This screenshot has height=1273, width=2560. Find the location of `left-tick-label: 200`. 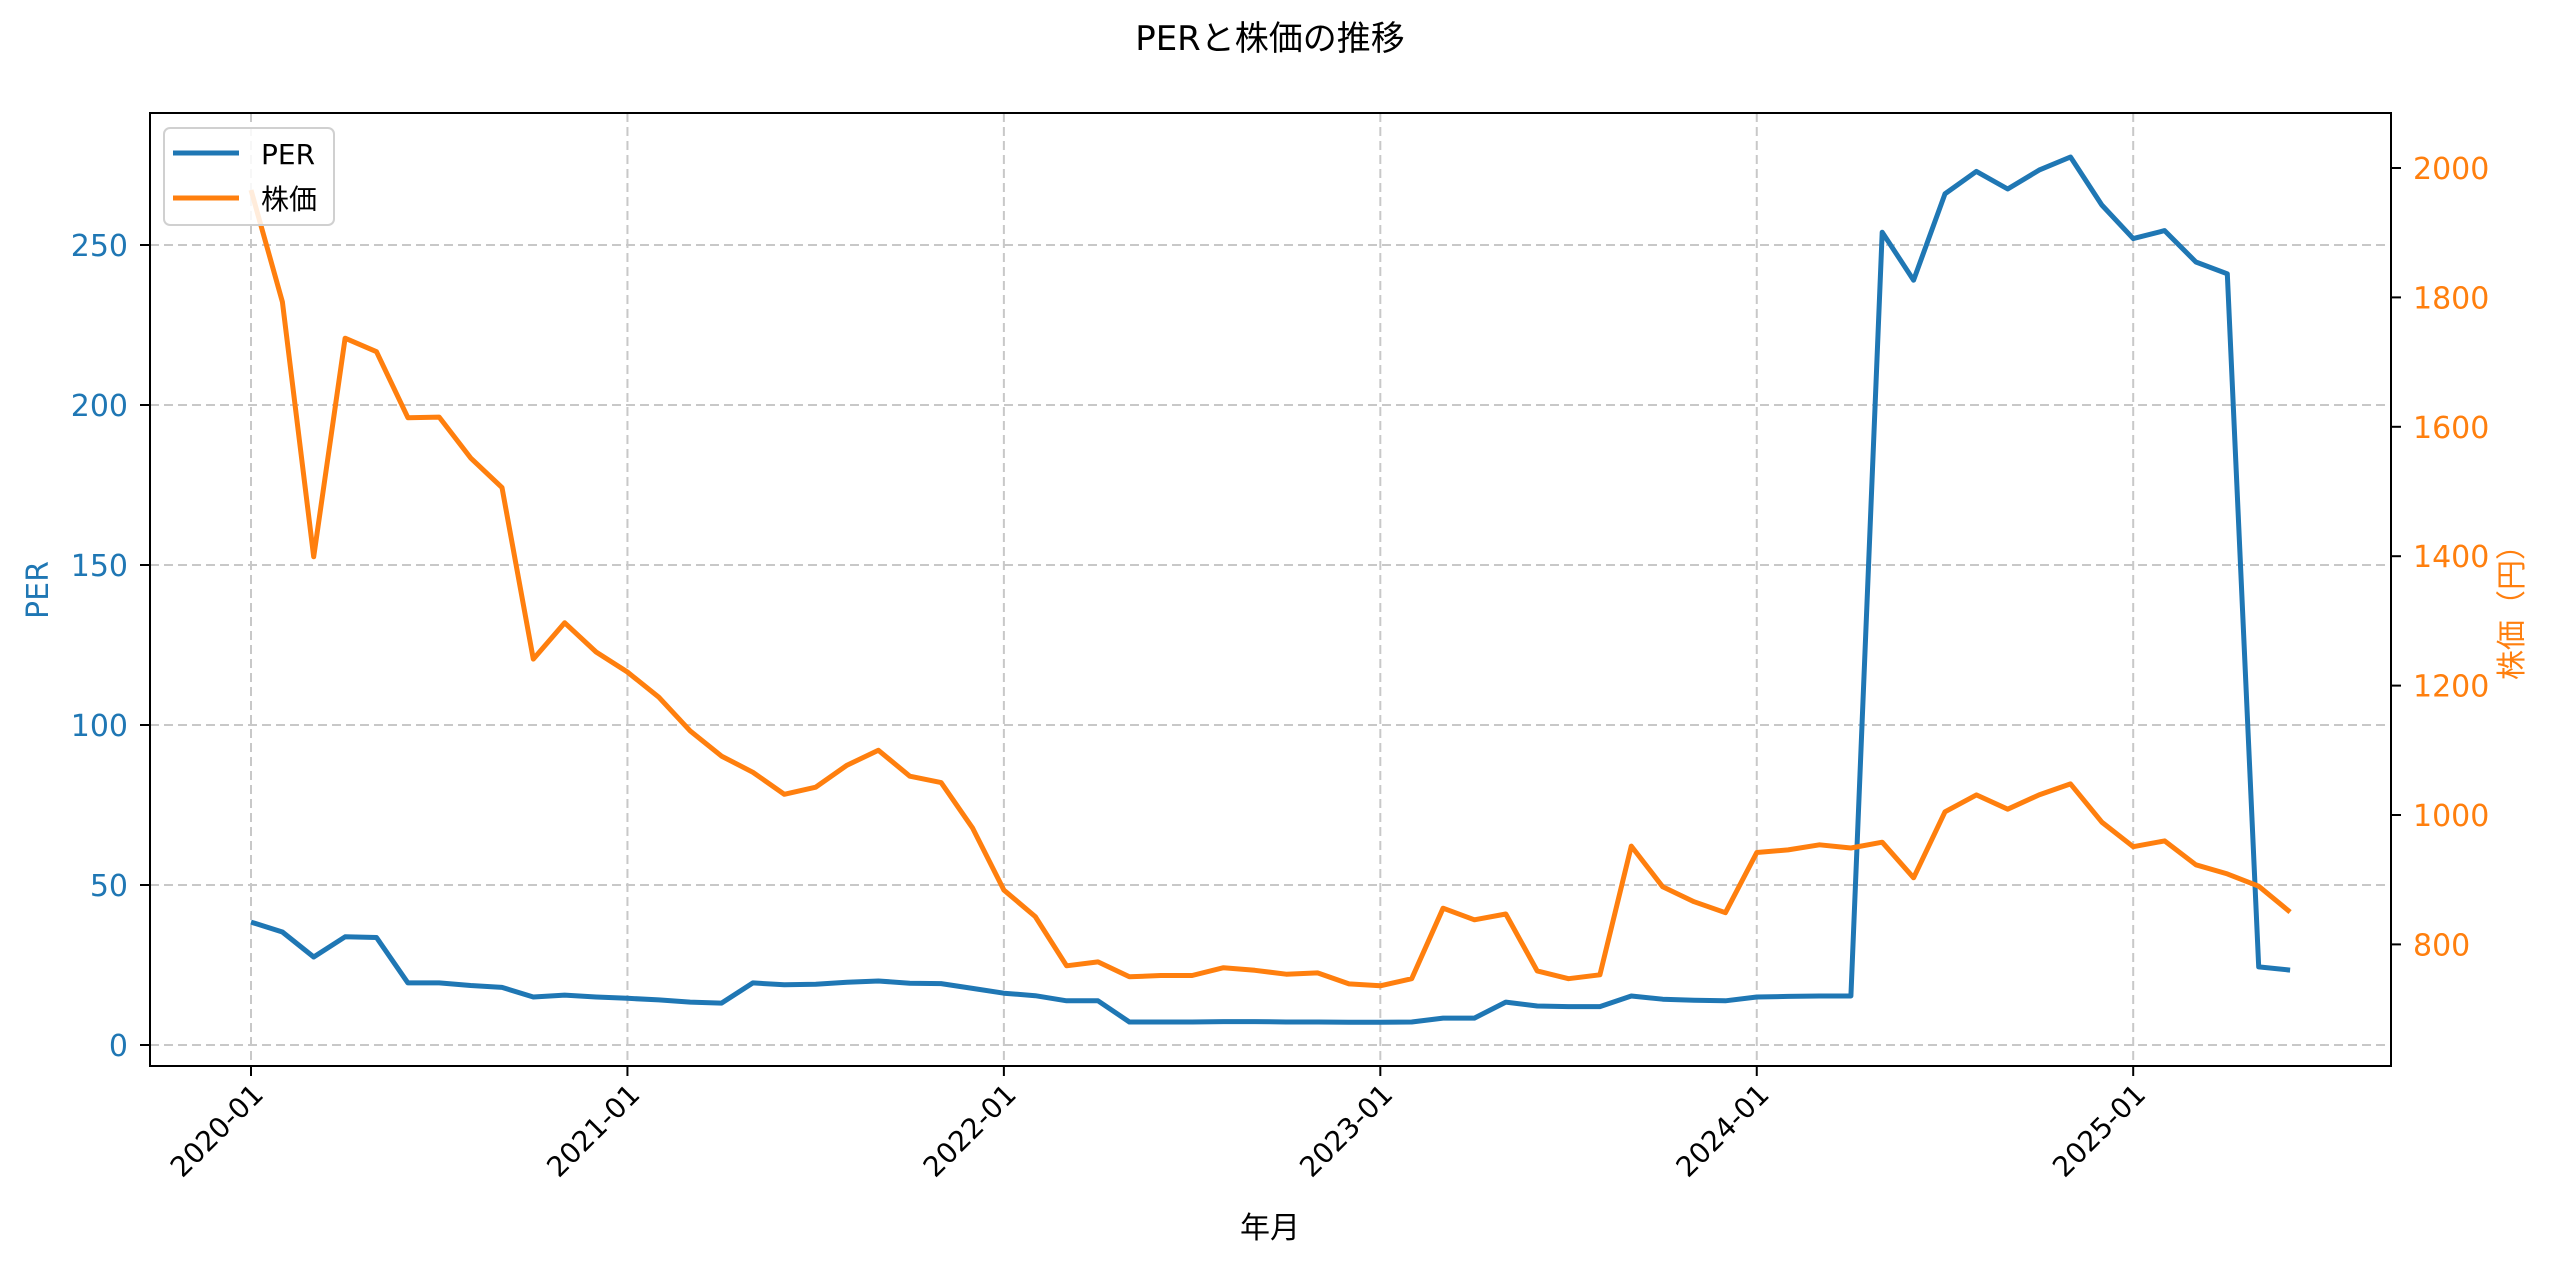

left-tick-label: 200 is located at coordinates (99, 406).